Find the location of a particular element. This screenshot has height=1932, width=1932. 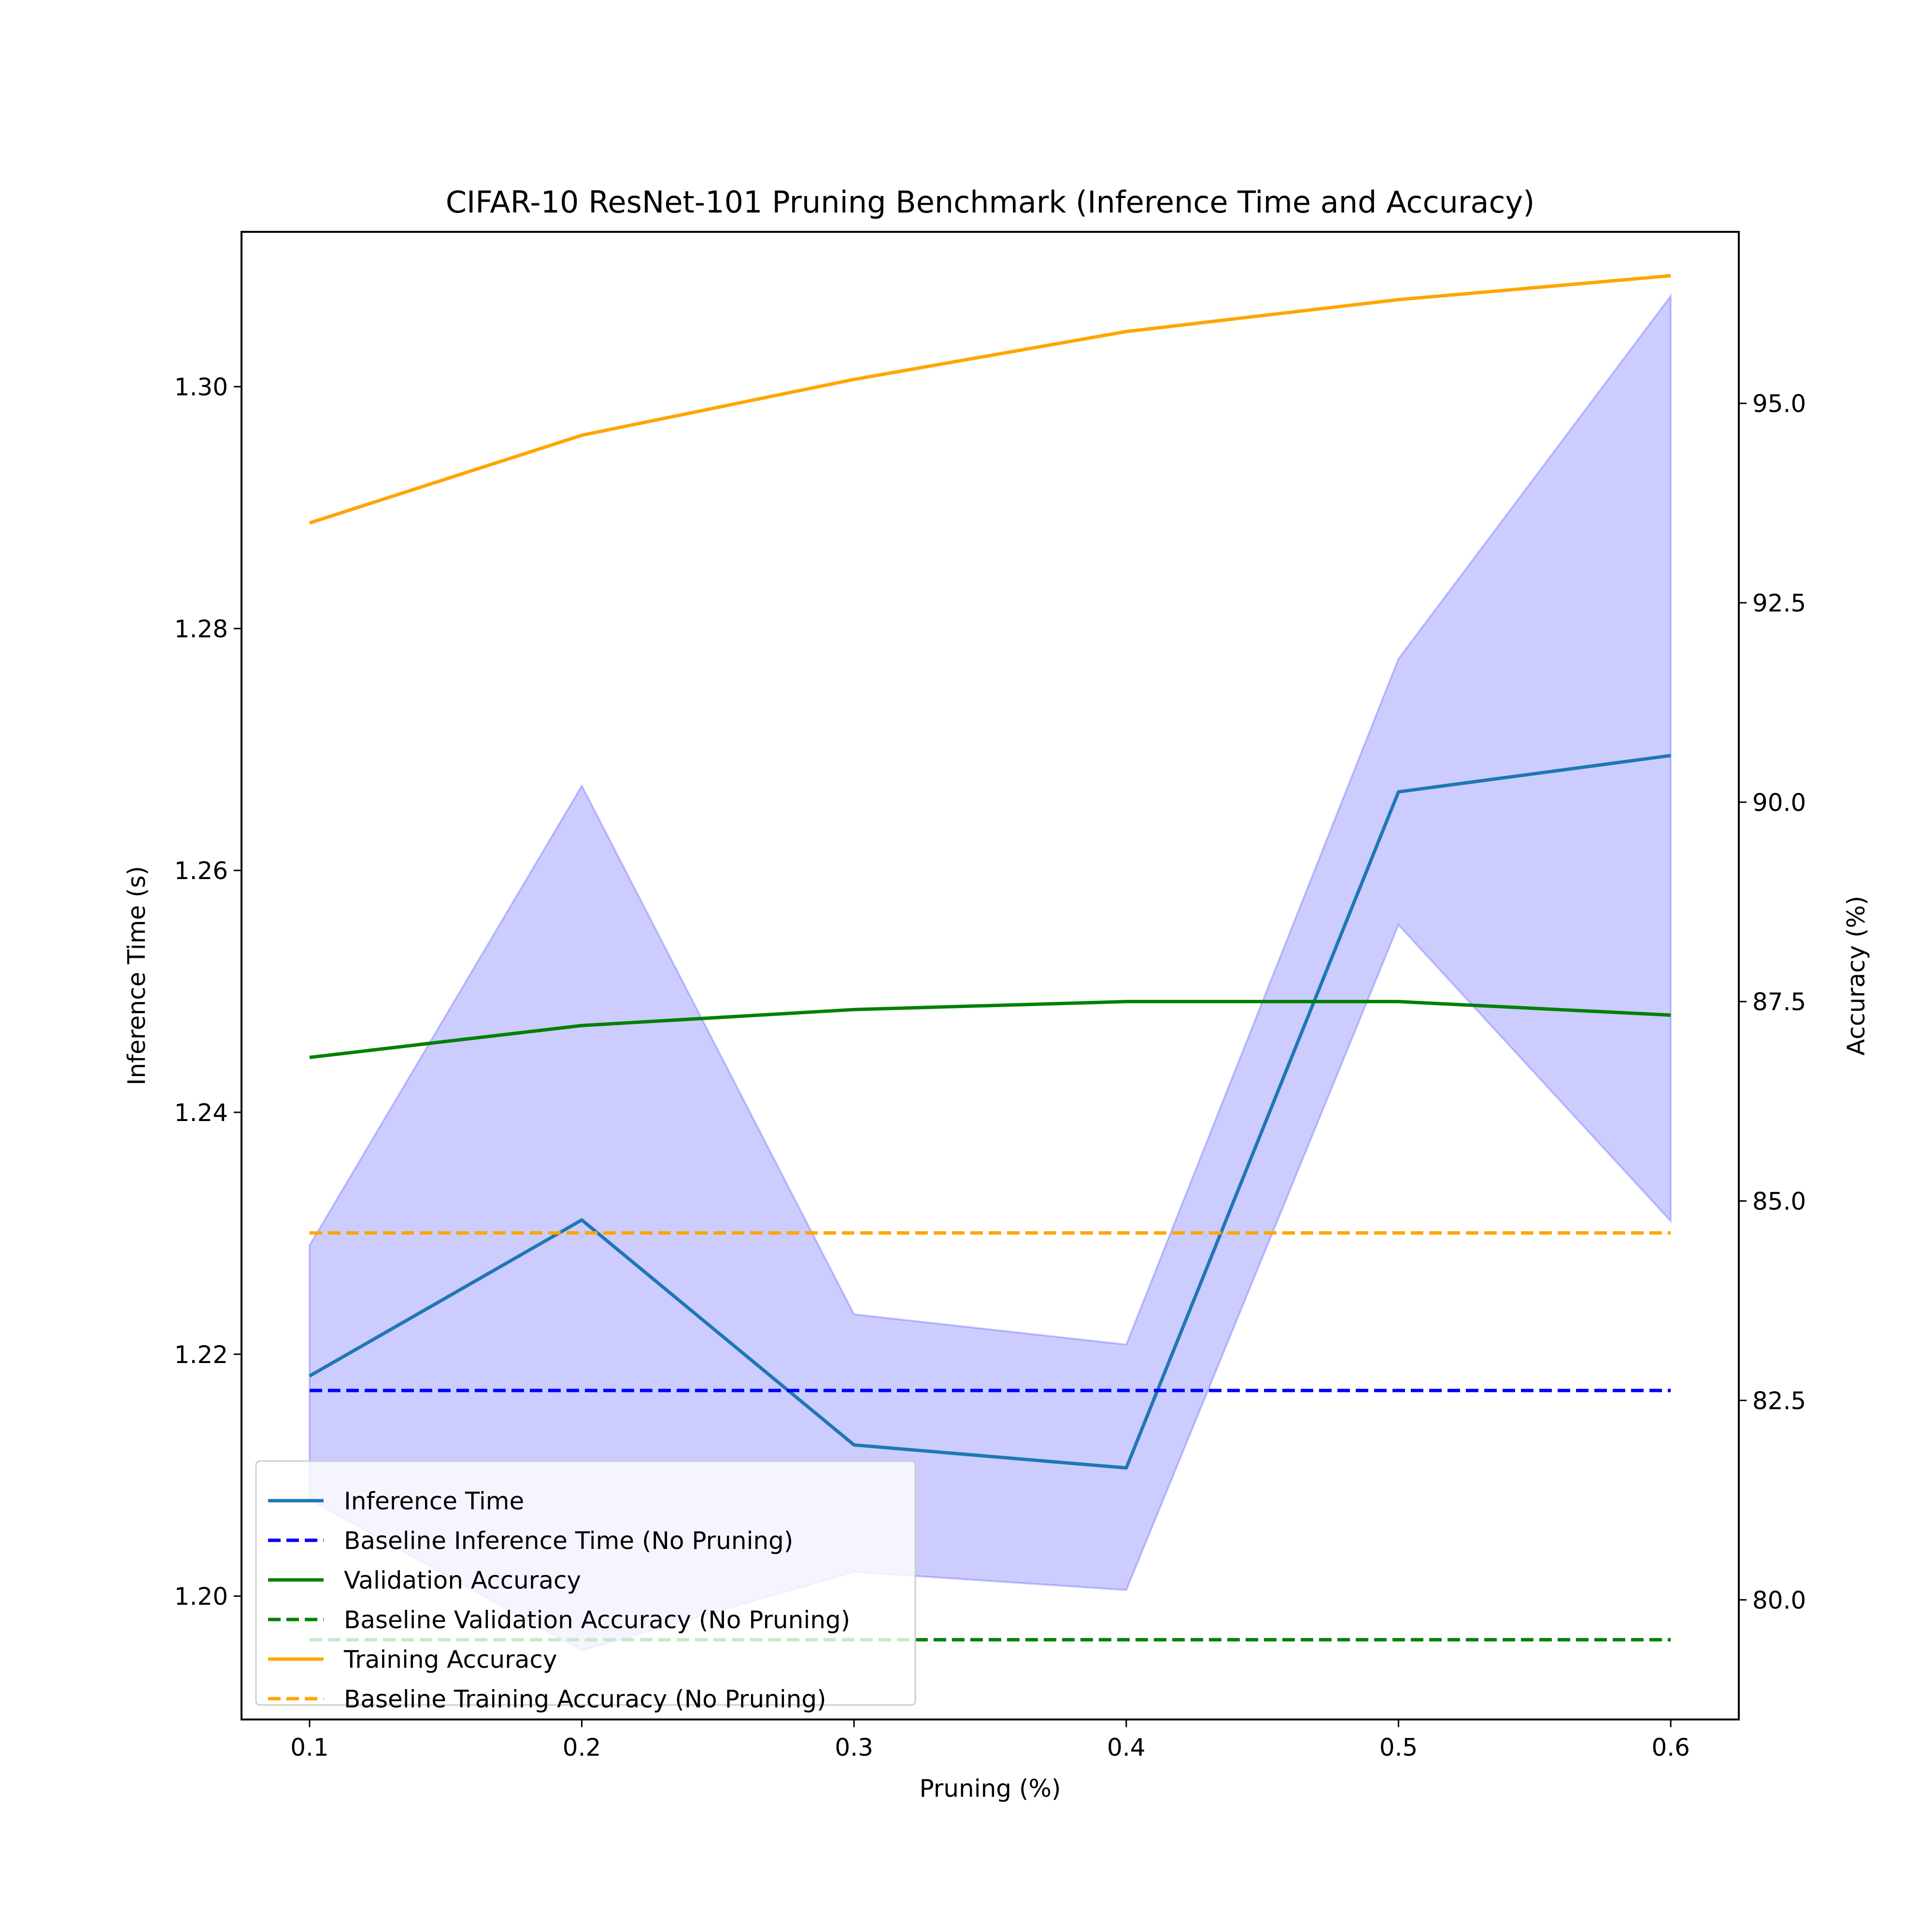

right-y-tick-label: 82.5 is located at coordinates (1779, 1401).